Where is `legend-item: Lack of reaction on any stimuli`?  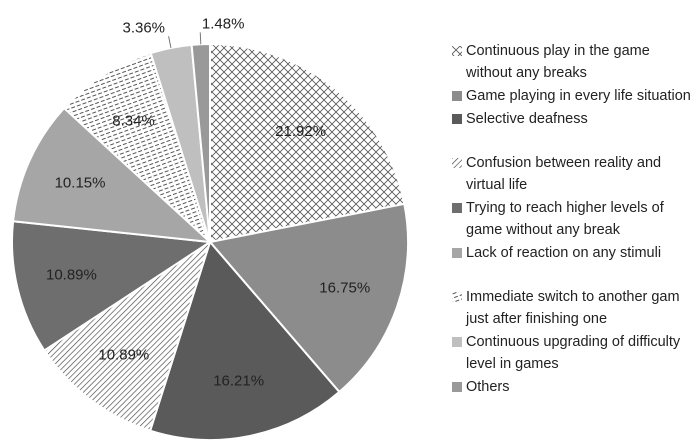
legend-item: Lack of reaction on any stimuli is located at coordinates (575, 253).